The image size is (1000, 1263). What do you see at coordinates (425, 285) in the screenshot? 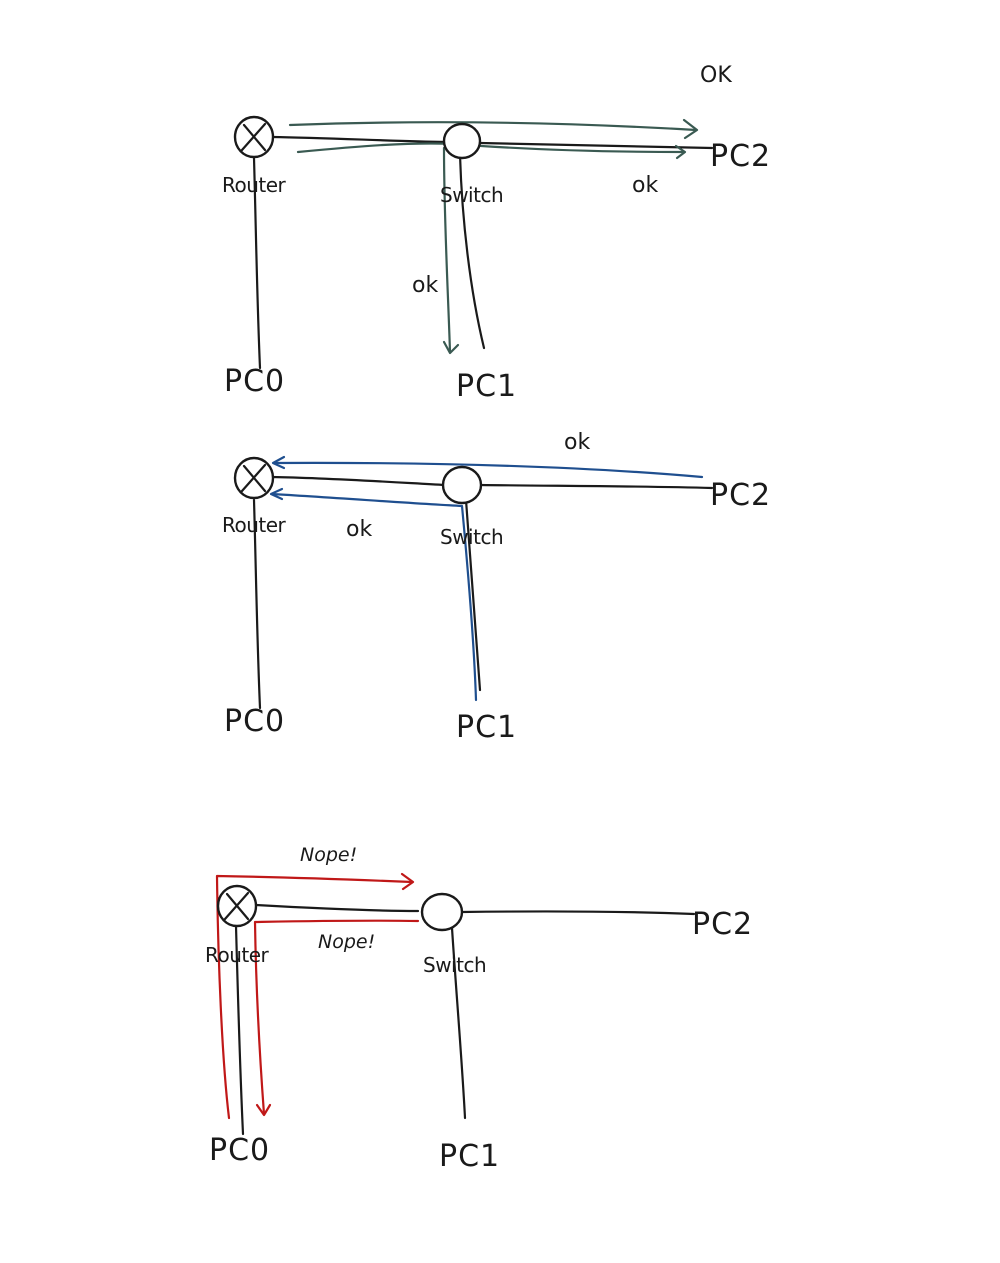
I see `ok-annotation-pc1: ok` at bounding box center [425, 285].